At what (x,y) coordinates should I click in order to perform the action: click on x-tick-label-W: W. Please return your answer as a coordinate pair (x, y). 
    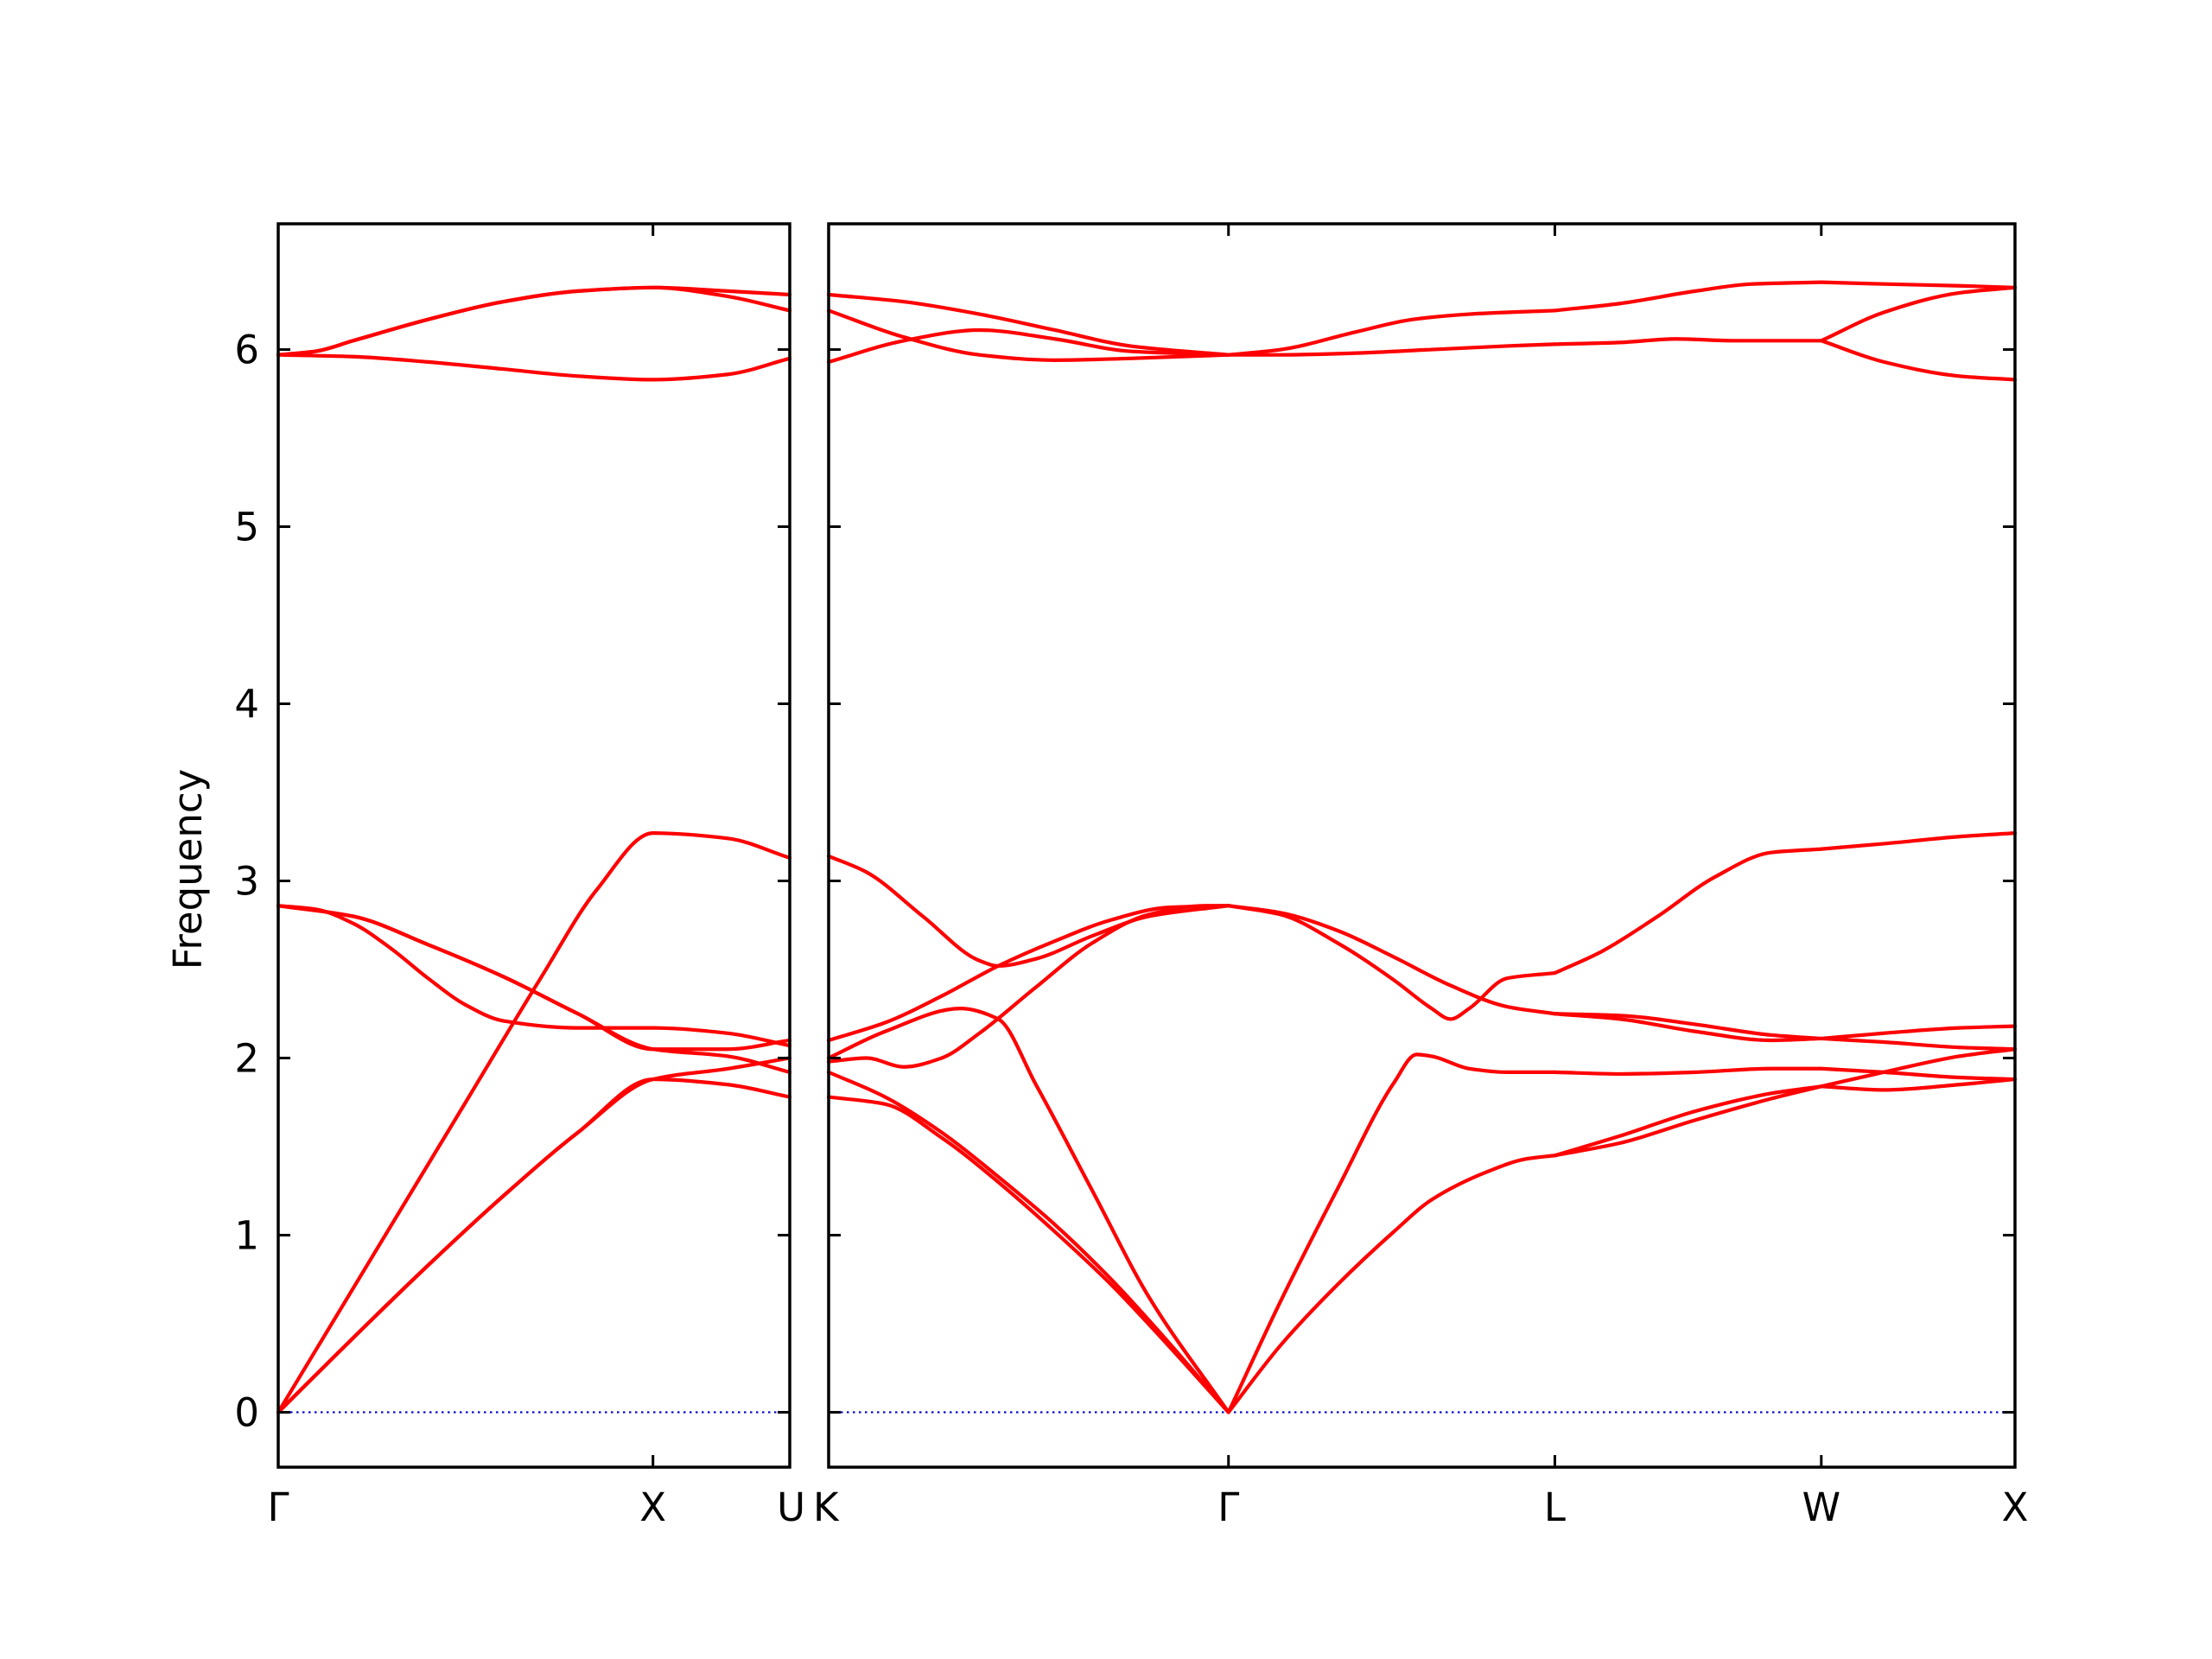
    Looking at the image, I should click on (1821, 1507).